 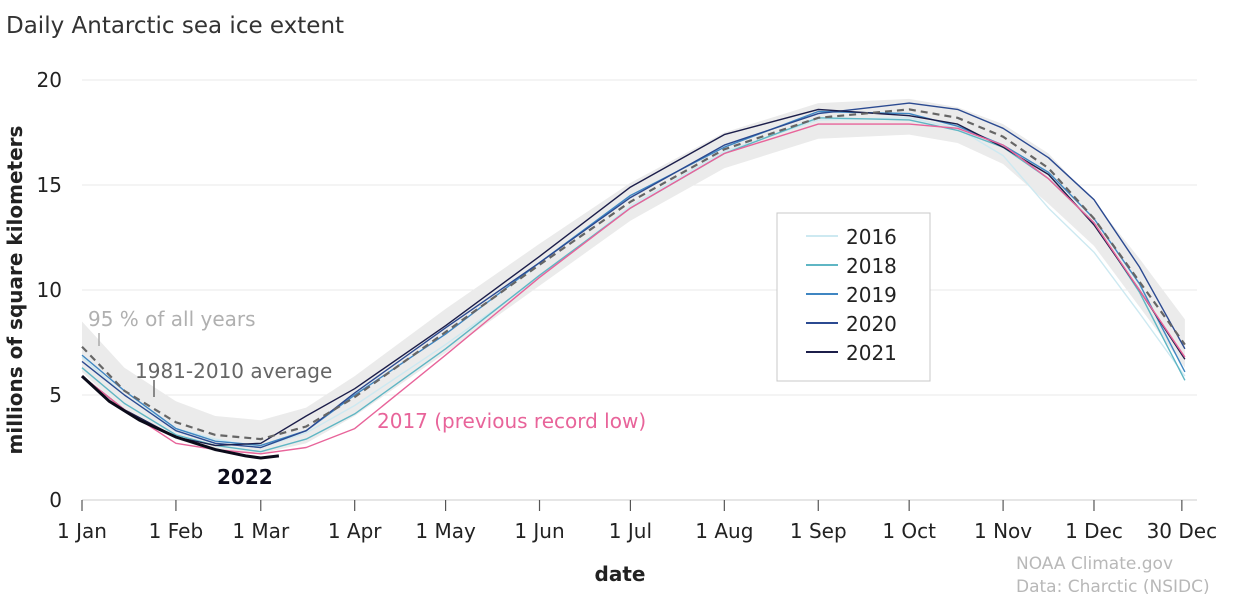 I want to click on x-tick-label: 1 Jun, so click(x=539, y=531).